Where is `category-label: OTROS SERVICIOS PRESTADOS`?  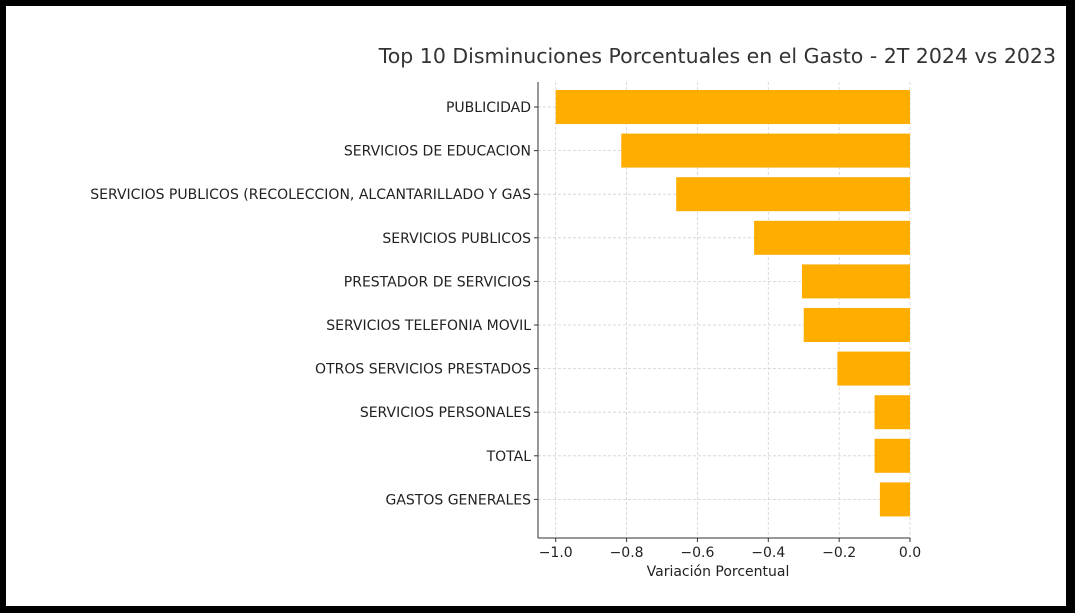 category-label: OTROS SERVICIOS PRESTADOS is located at coordinates (423, 370).